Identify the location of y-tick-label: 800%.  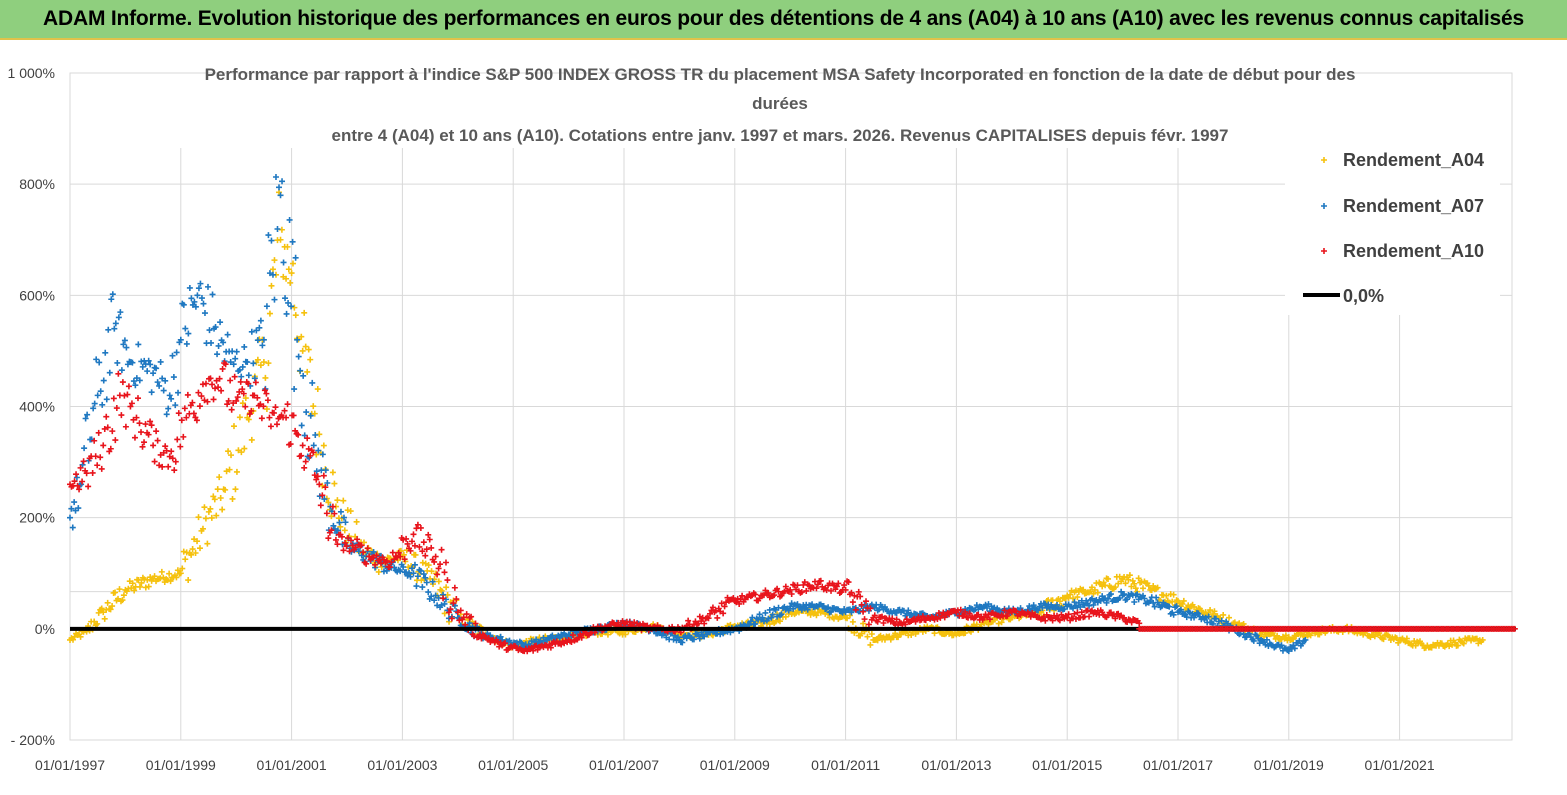
(37, 184).